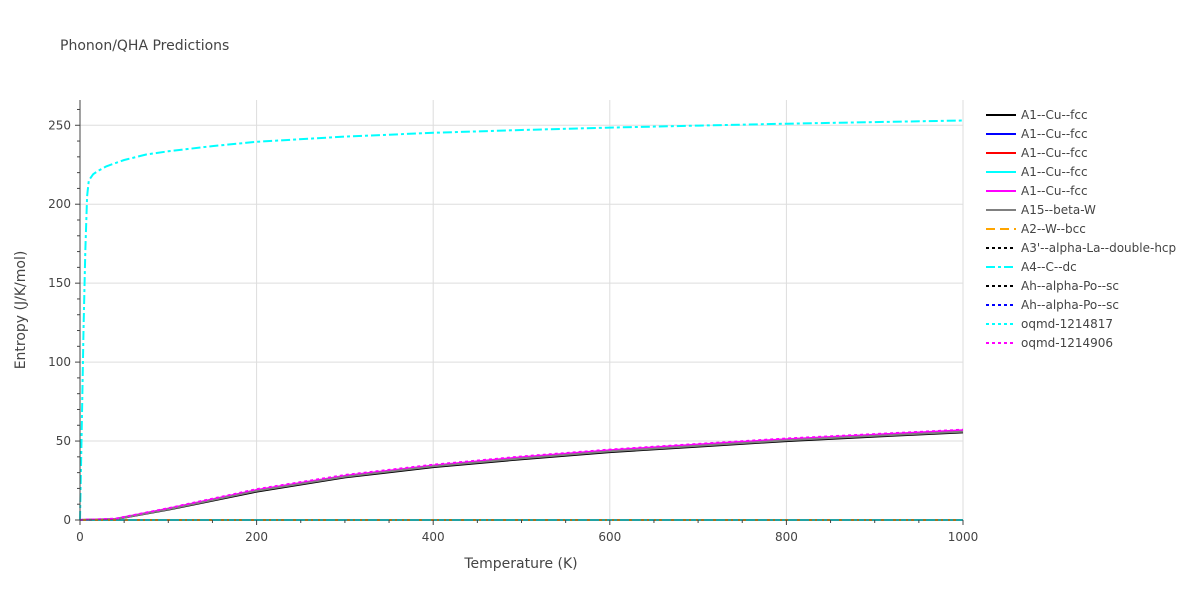 Image resolution: width=1200 pixels, height=600 pixels. What do you see at coordinates (786, 537) in the screenshot?
I see `x-tick-label: 800` at bounding box center [786, 537].